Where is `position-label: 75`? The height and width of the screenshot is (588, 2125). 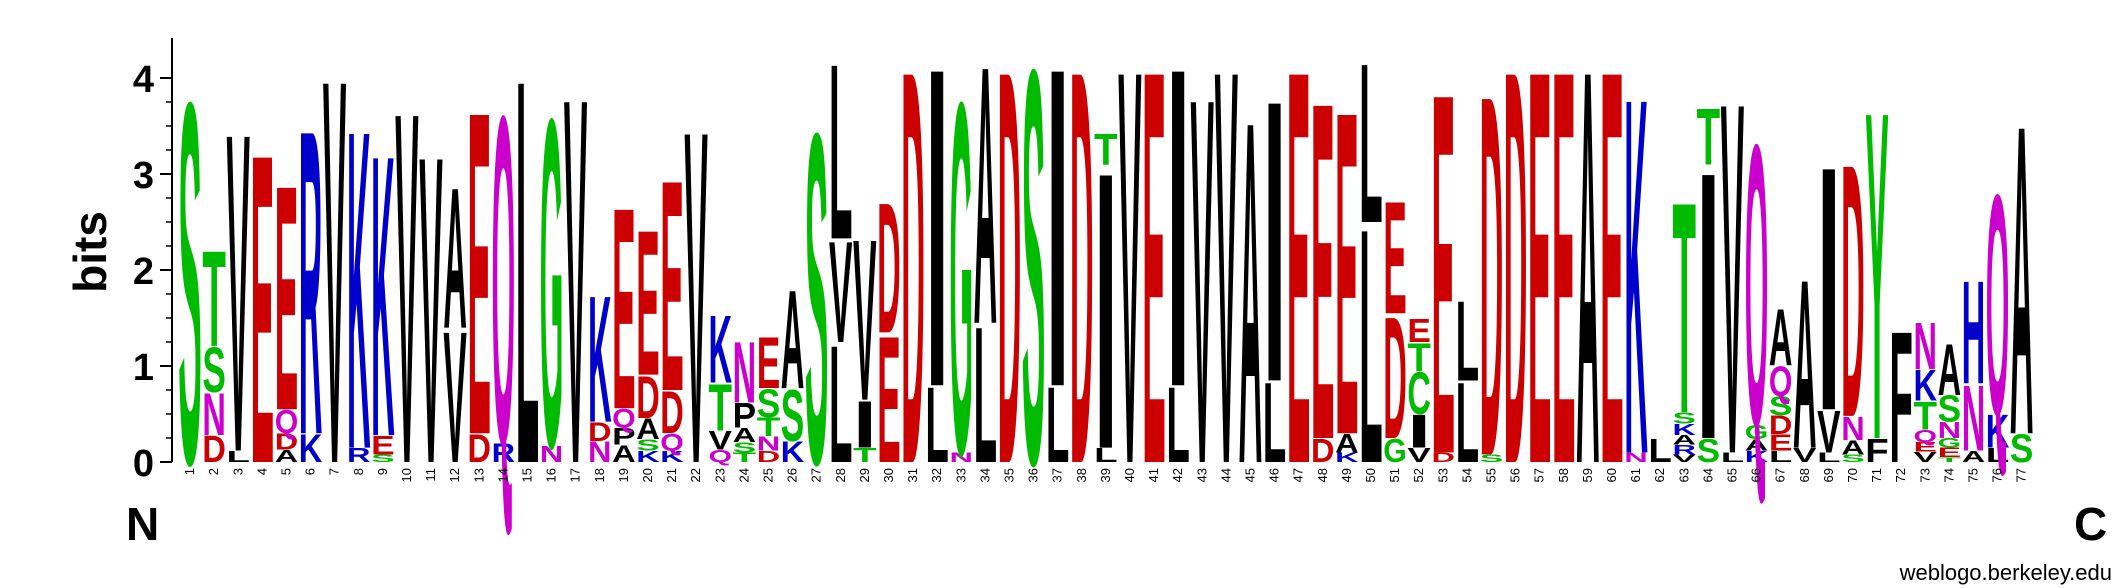 position-label: 75 is located at coordinates (1972, 475).